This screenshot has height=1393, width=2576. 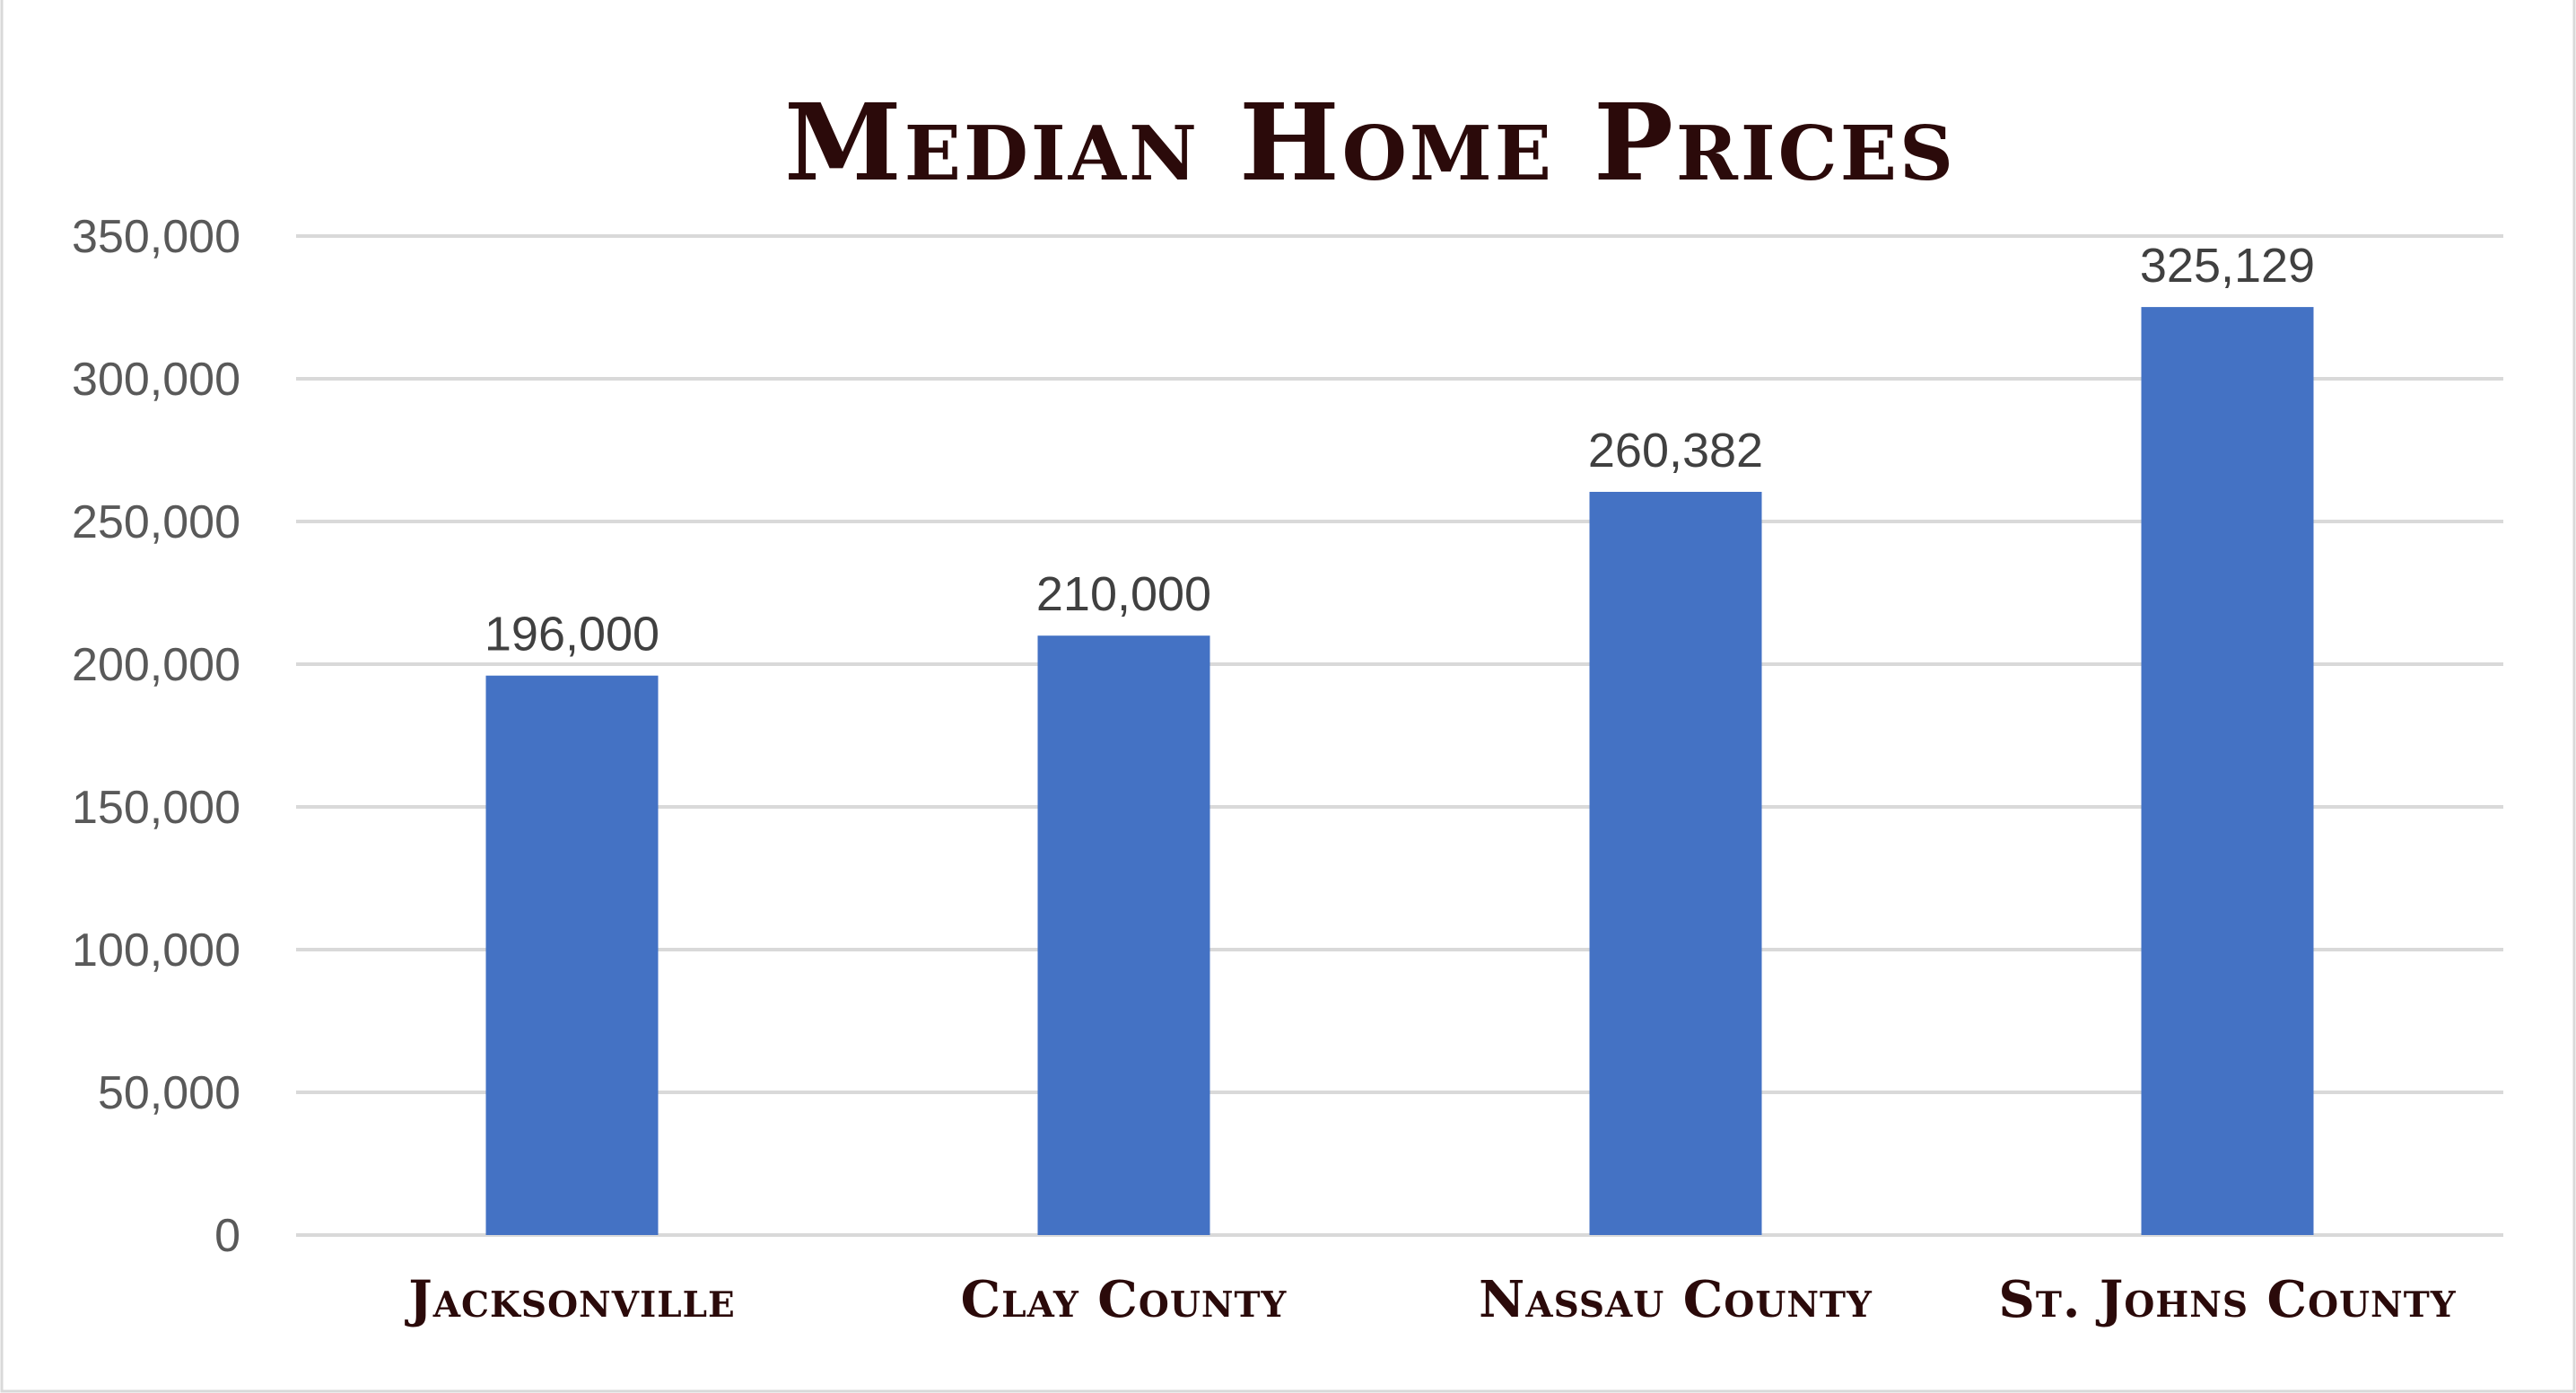 What do you see at coordinates (156, 522) in the screenshot?
I see `y-tick-label: 250,000` at bounding box center [156, 522].